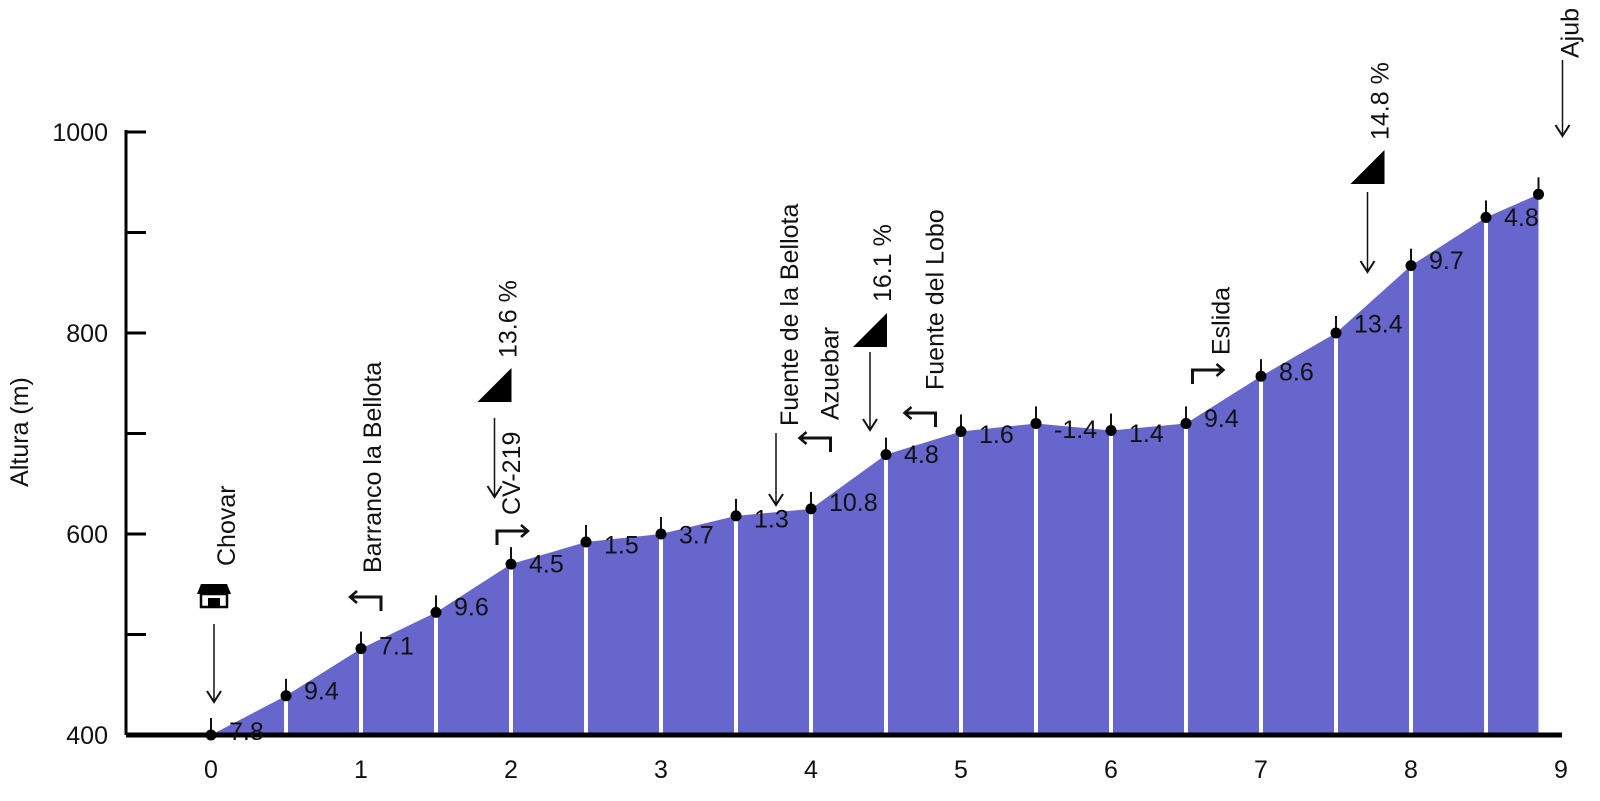 This screenshot has height=801, width=1600. I want to click on x-tick-label: 5, so click(961, 770).